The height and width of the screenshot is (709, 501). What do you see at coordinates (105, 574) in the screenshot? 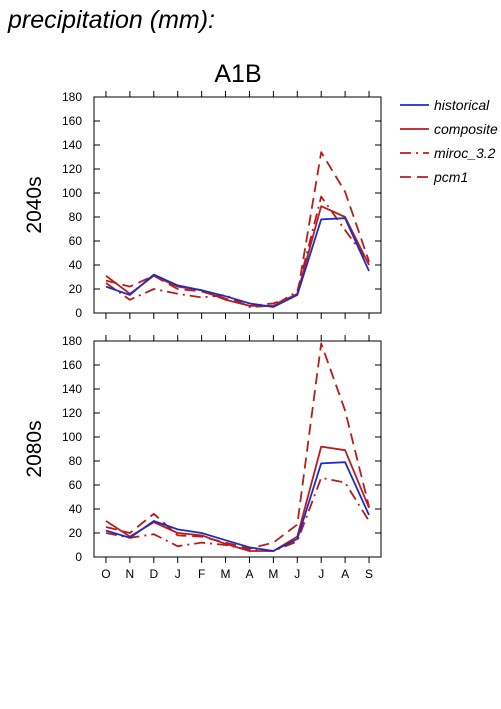
I see `x-tick-label: O` at bounding box center [105, 574].